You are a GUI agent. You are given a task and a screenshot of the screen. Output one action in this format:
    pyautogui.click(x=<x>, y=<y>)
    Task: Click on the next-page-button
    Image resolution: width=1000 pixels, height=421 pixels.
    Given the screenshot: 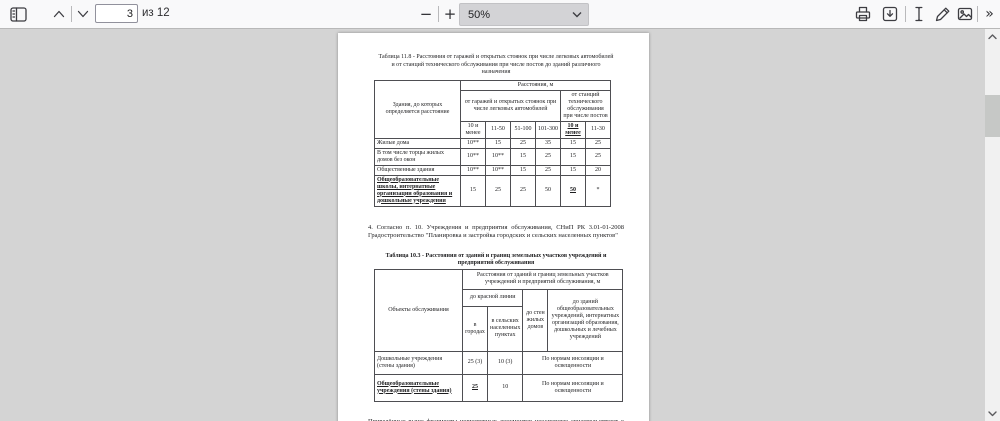 What is the action you would take?
    pyautogui.click(x=83, y=14)
    